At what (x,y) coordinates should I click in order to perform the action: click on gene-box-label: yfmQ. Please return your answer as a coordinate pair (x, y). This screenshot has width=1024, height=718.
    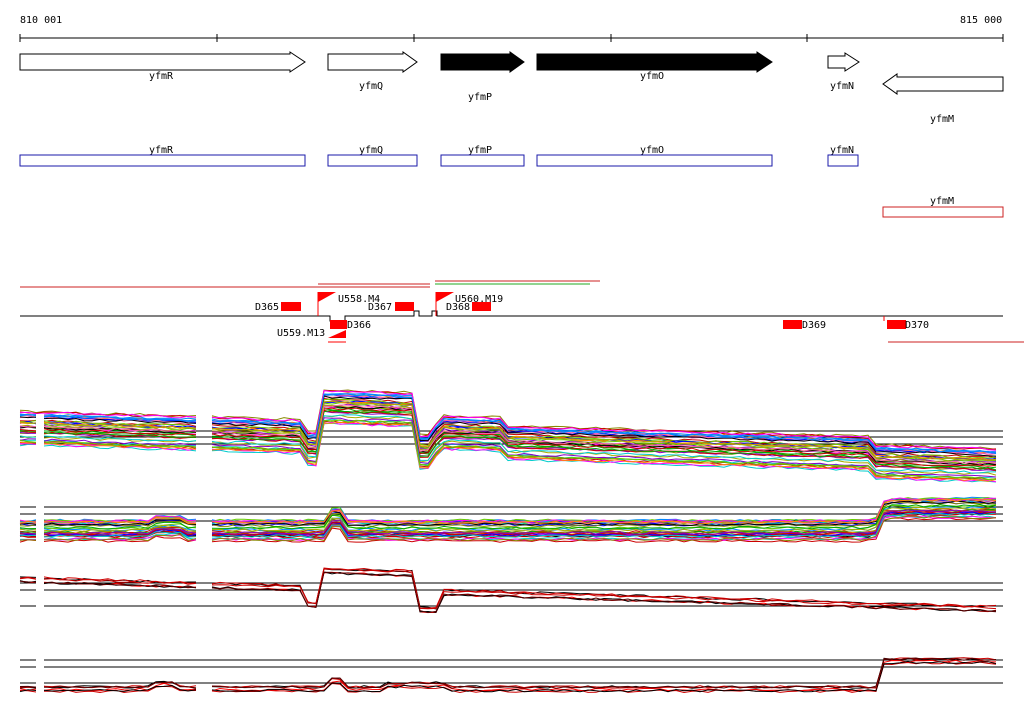
    Looking at the image, I should click on (371, 150).